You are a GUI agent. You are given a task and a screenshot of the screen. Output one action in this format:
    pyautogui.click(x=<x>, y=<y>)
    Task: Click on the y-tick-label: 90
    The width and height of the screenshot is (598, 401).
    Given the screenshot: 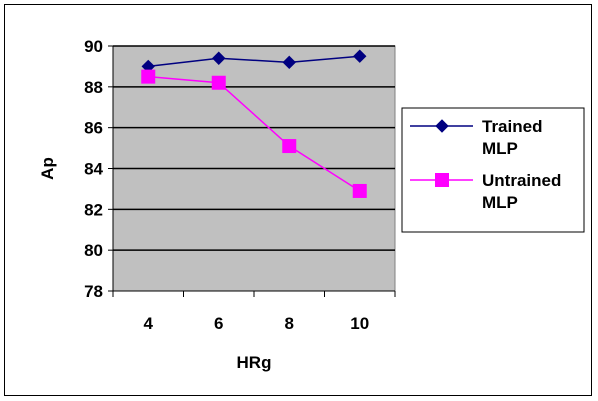 What is the action you would take?
    pyautogui.click(x=93, y=46)
    